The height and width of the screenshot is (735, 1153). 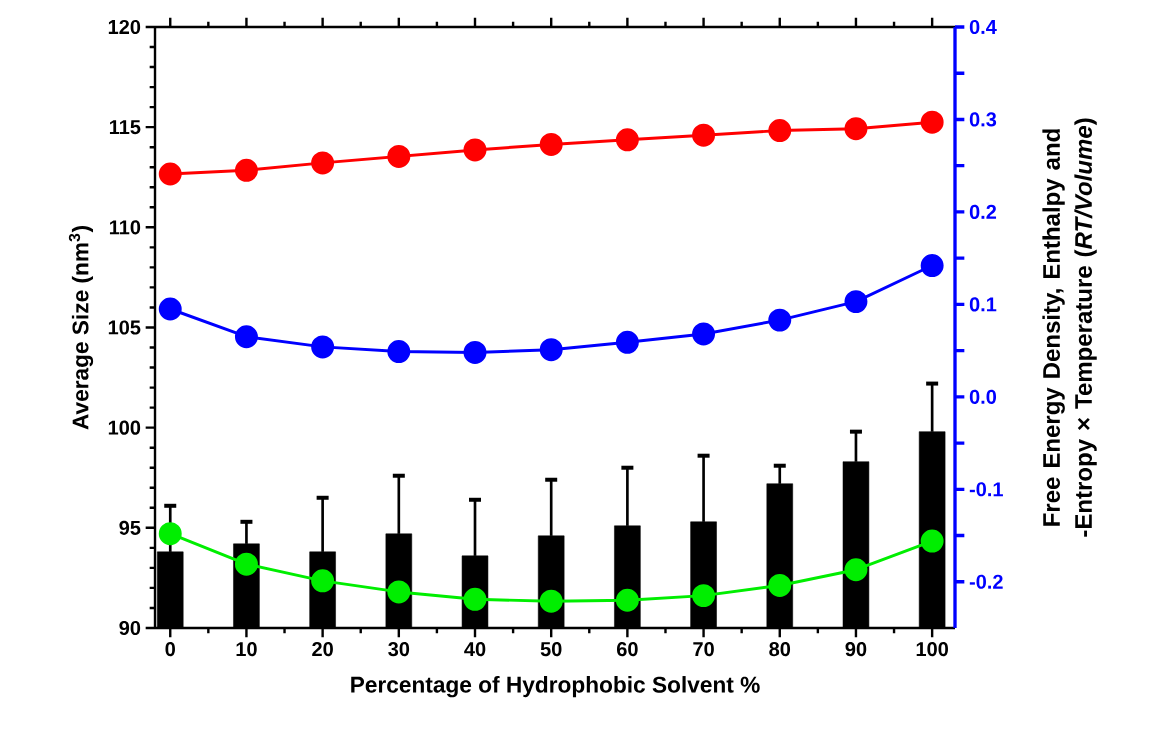 What do you see at coordinates (627, 649) in the screenshot?
I see `x-tick-label: 60` at bounding box center [627, 649].